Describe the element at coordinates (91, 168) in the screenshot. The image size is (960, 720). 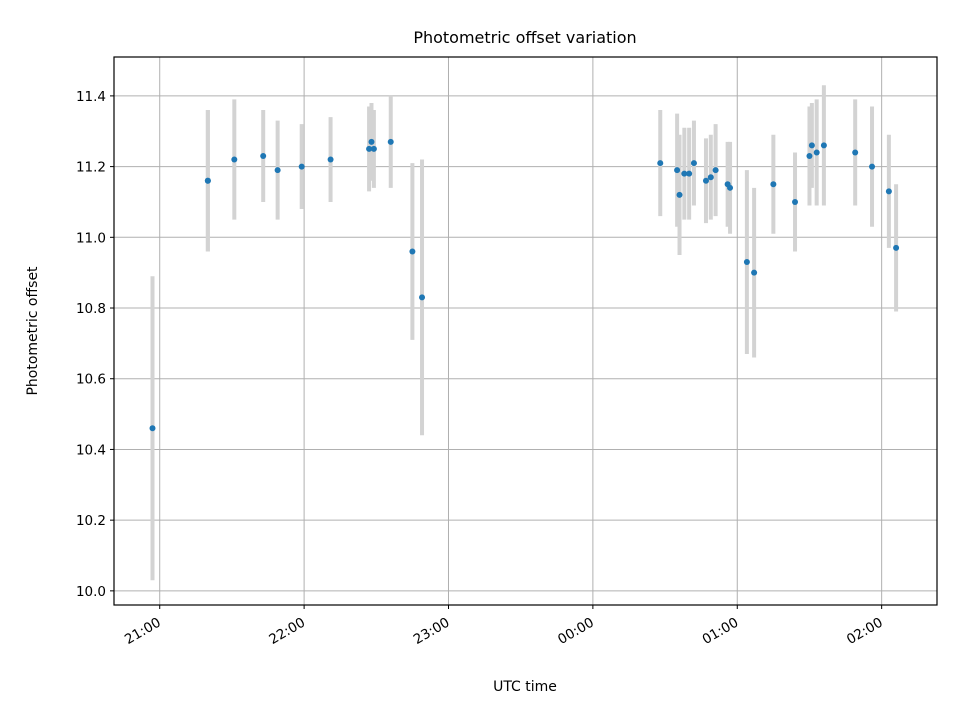
I see `y-tick-label: 11.2` at that location.